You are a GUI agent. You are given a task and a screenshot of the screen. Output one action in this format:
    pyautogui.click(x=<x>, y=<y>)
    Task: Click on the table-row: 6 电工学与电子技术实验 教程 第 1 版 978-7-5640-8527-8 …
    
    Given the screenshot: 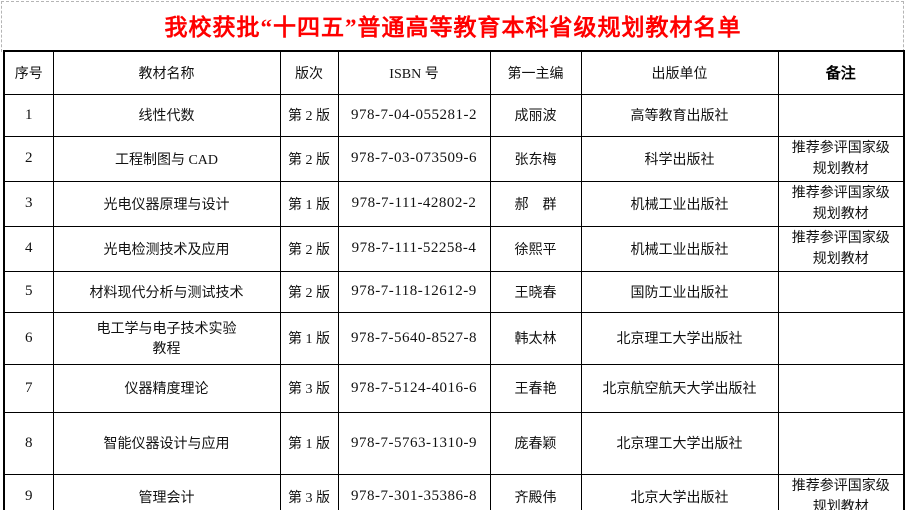 What is the action you would take?
    pyautogui.click(x=454, y=338)
    